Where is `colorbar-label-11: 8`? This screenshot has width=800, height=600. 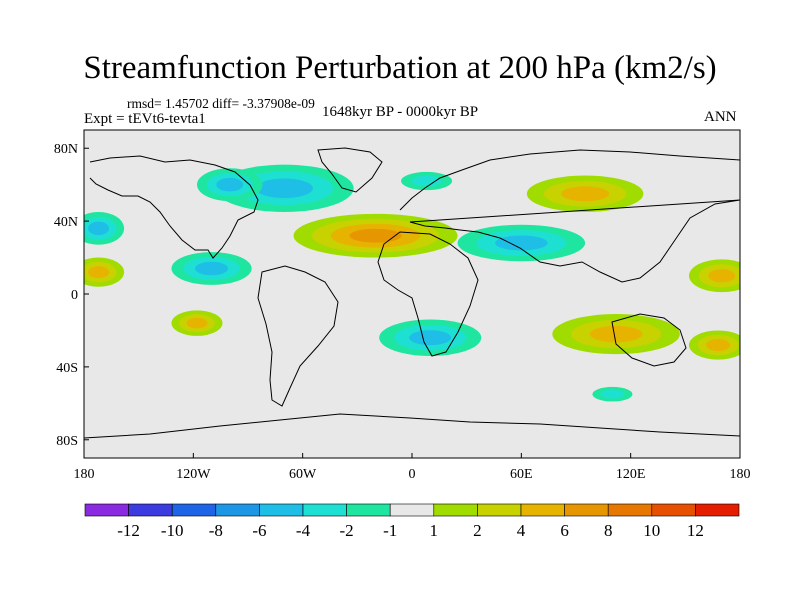
colorbar-label-11: 8 is located at coordinates (608, 530).